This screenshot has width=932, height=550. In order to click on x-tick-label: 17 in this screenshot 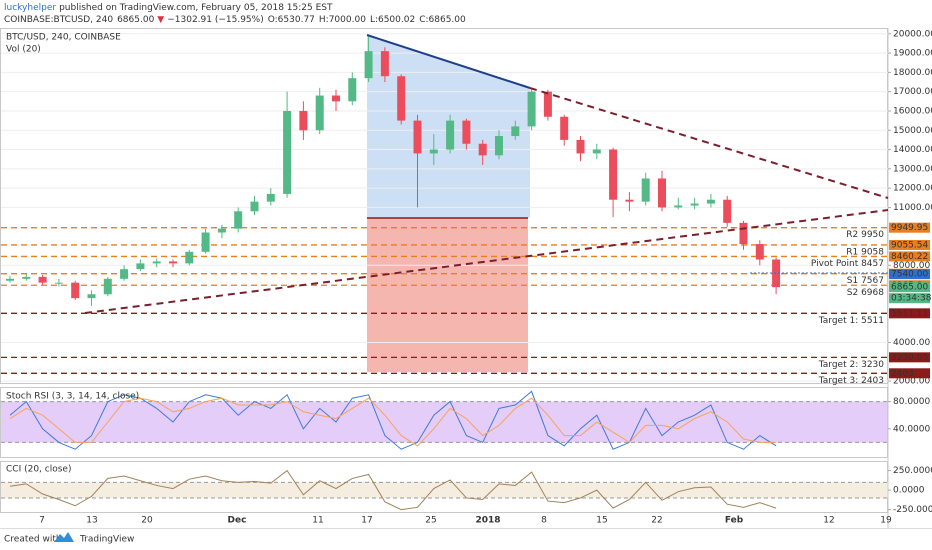, I will do `click(366, 521)`.